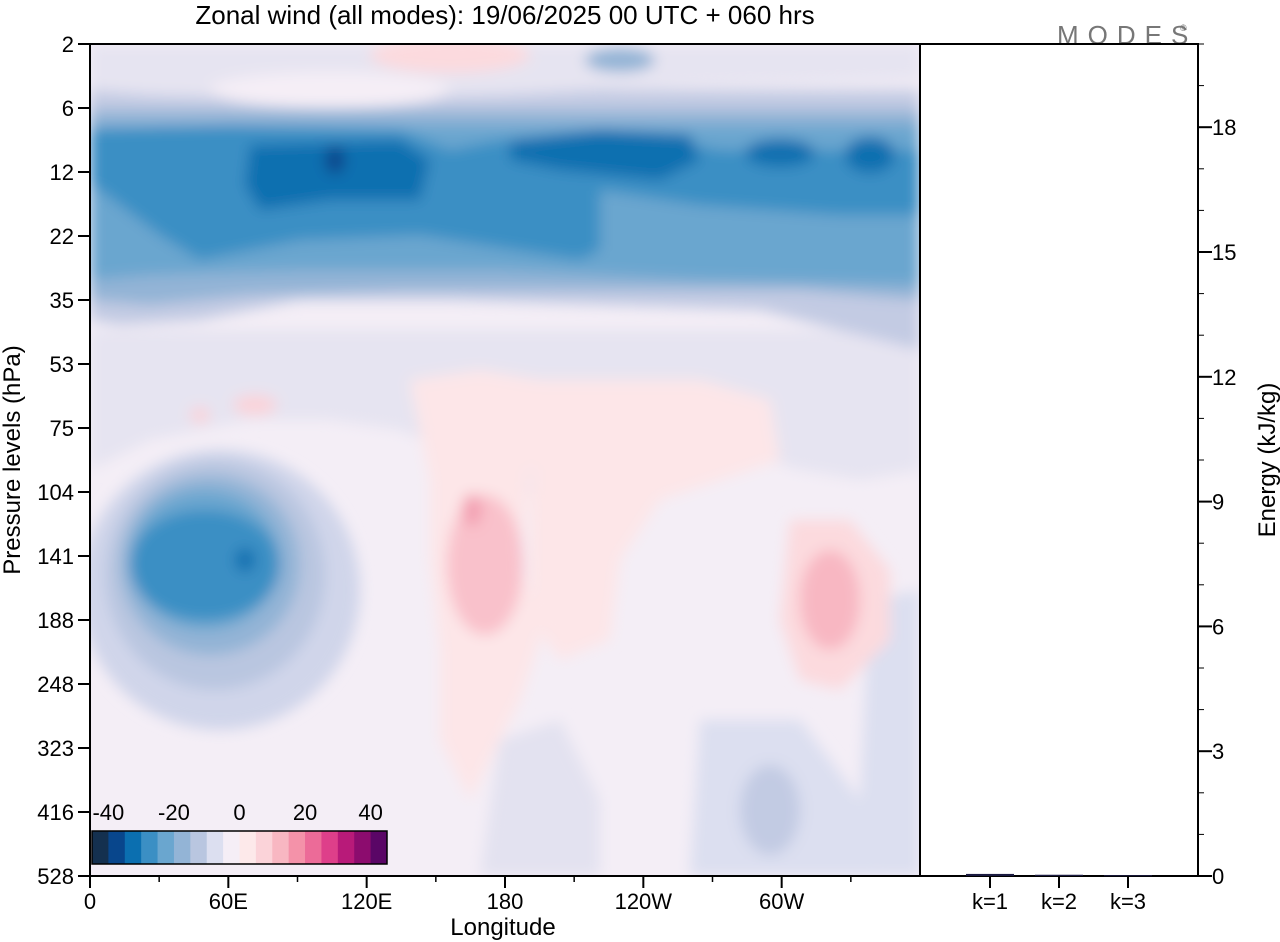 The width and height of the screenshot is (1280, 942). What do you see at coordinates (174, 812) in the screenshot?
I see `colorbar-tick-label: -20` at bounding box center [174, 812].